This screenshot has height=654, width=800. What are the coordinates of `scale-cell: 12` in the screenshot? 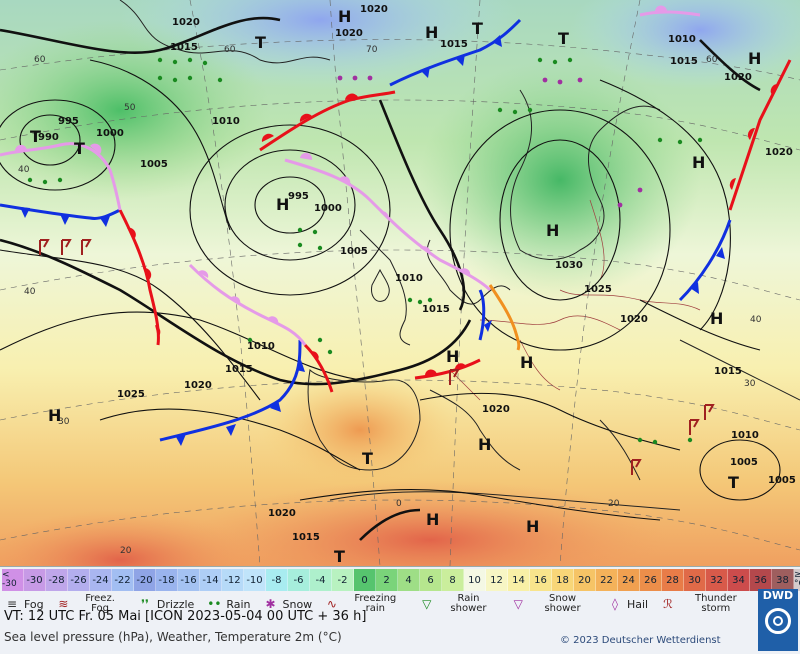 It's located at (497, 580).